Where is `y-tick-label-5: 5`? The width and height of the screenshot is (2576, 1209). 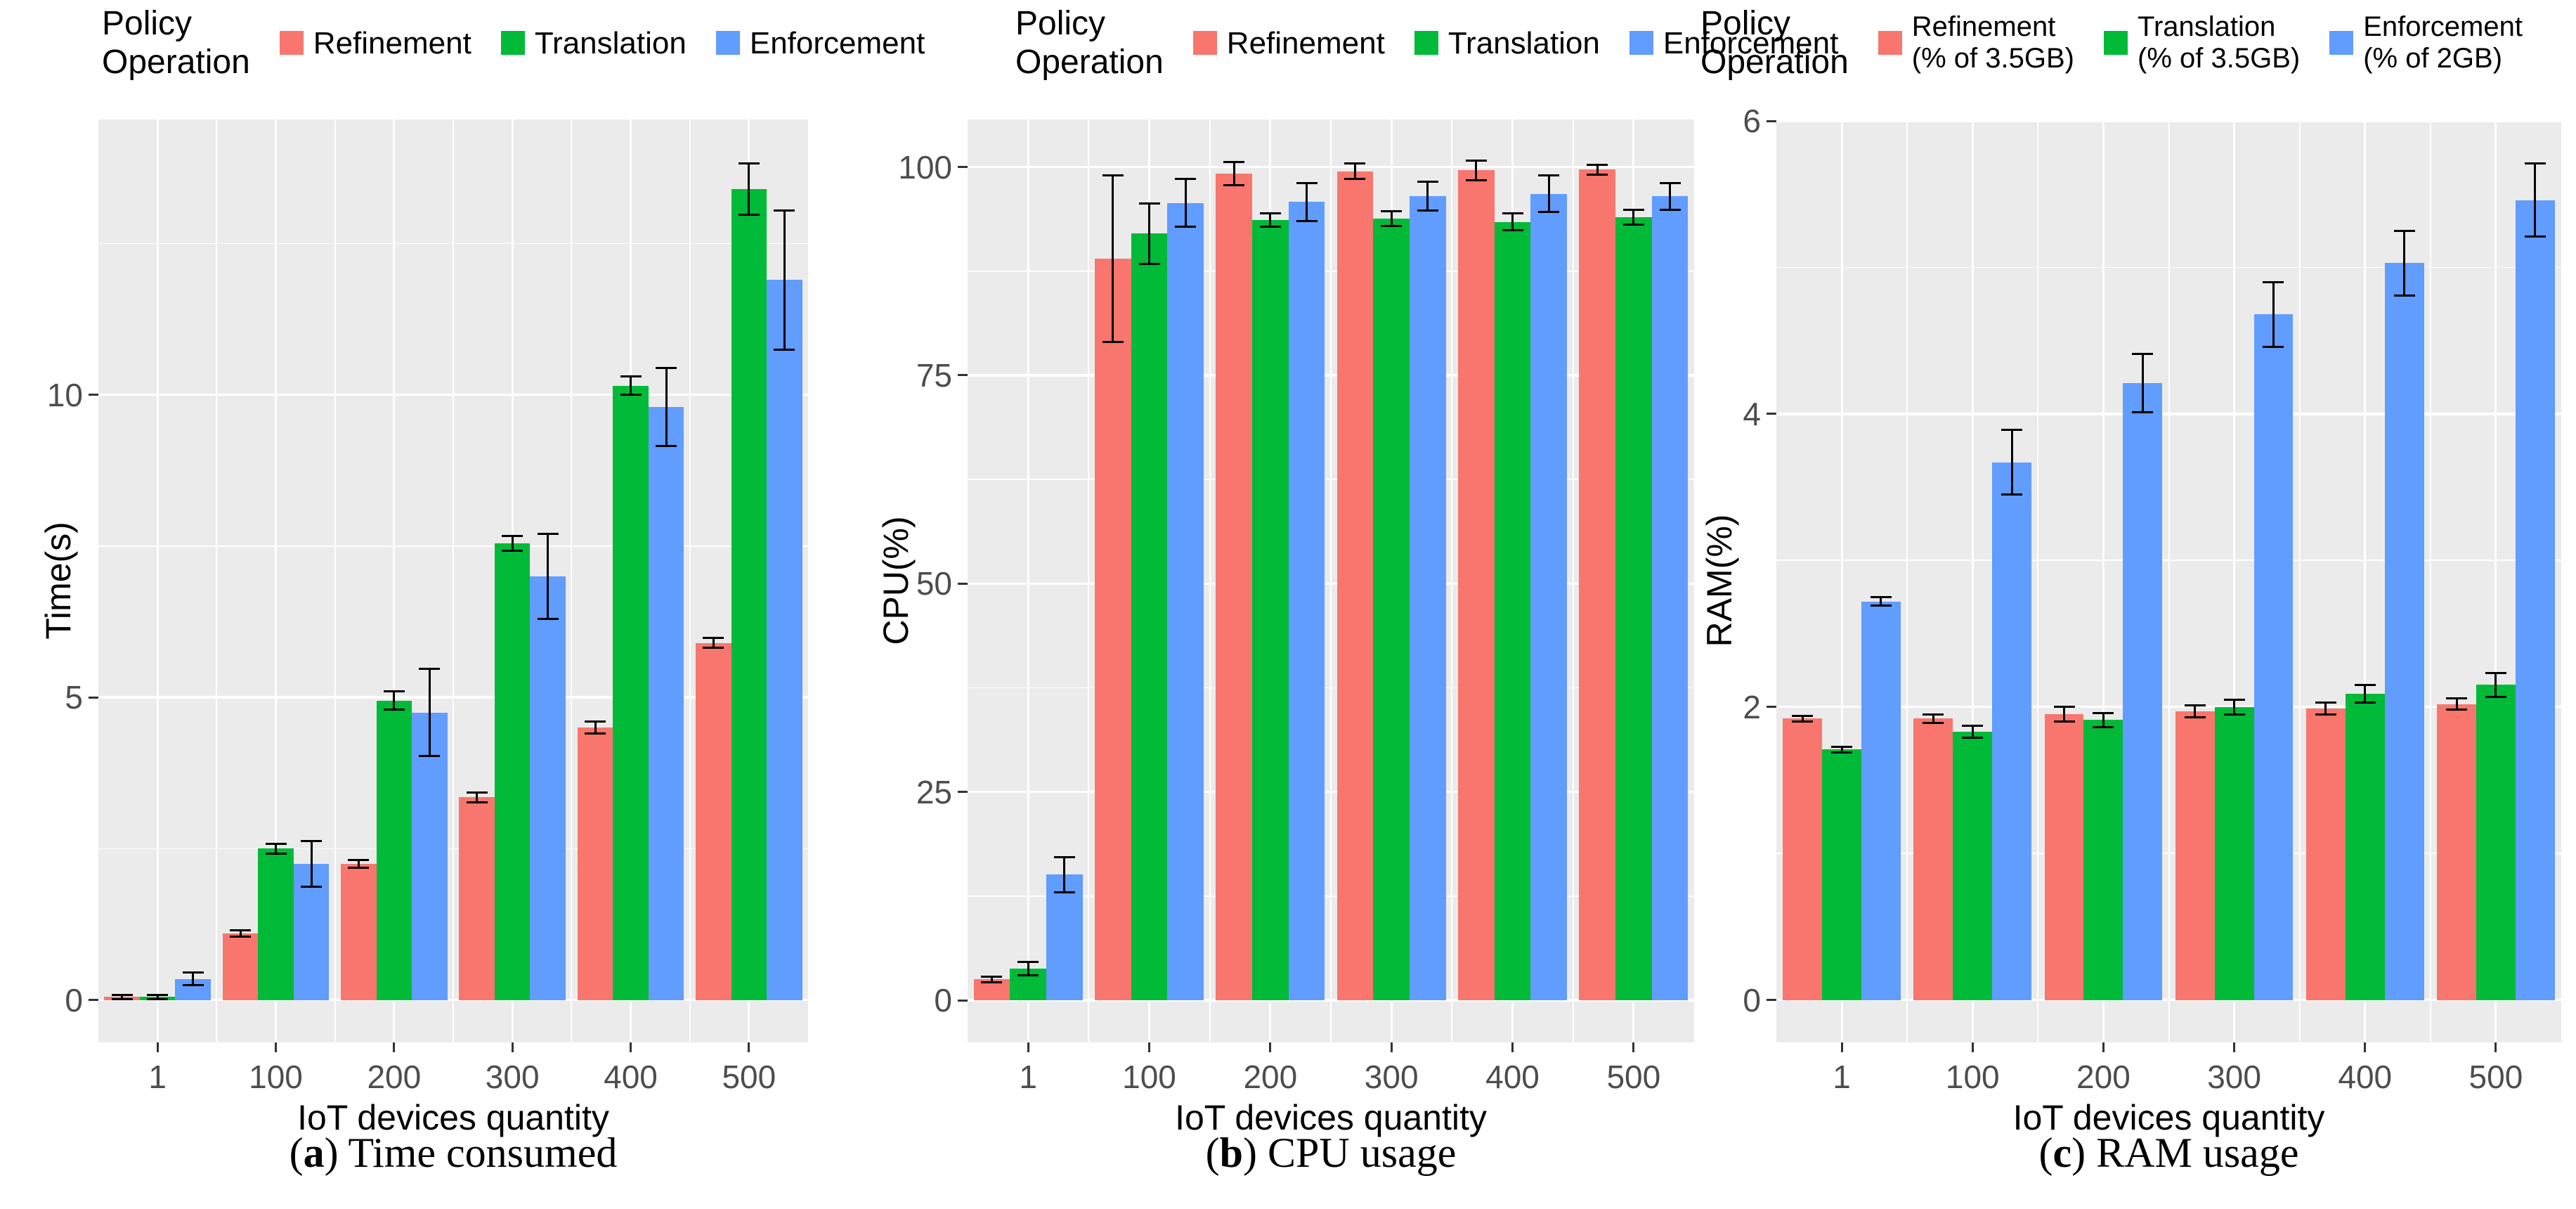
y-tick-label-5: 5 is located at coordinates (74, 697).